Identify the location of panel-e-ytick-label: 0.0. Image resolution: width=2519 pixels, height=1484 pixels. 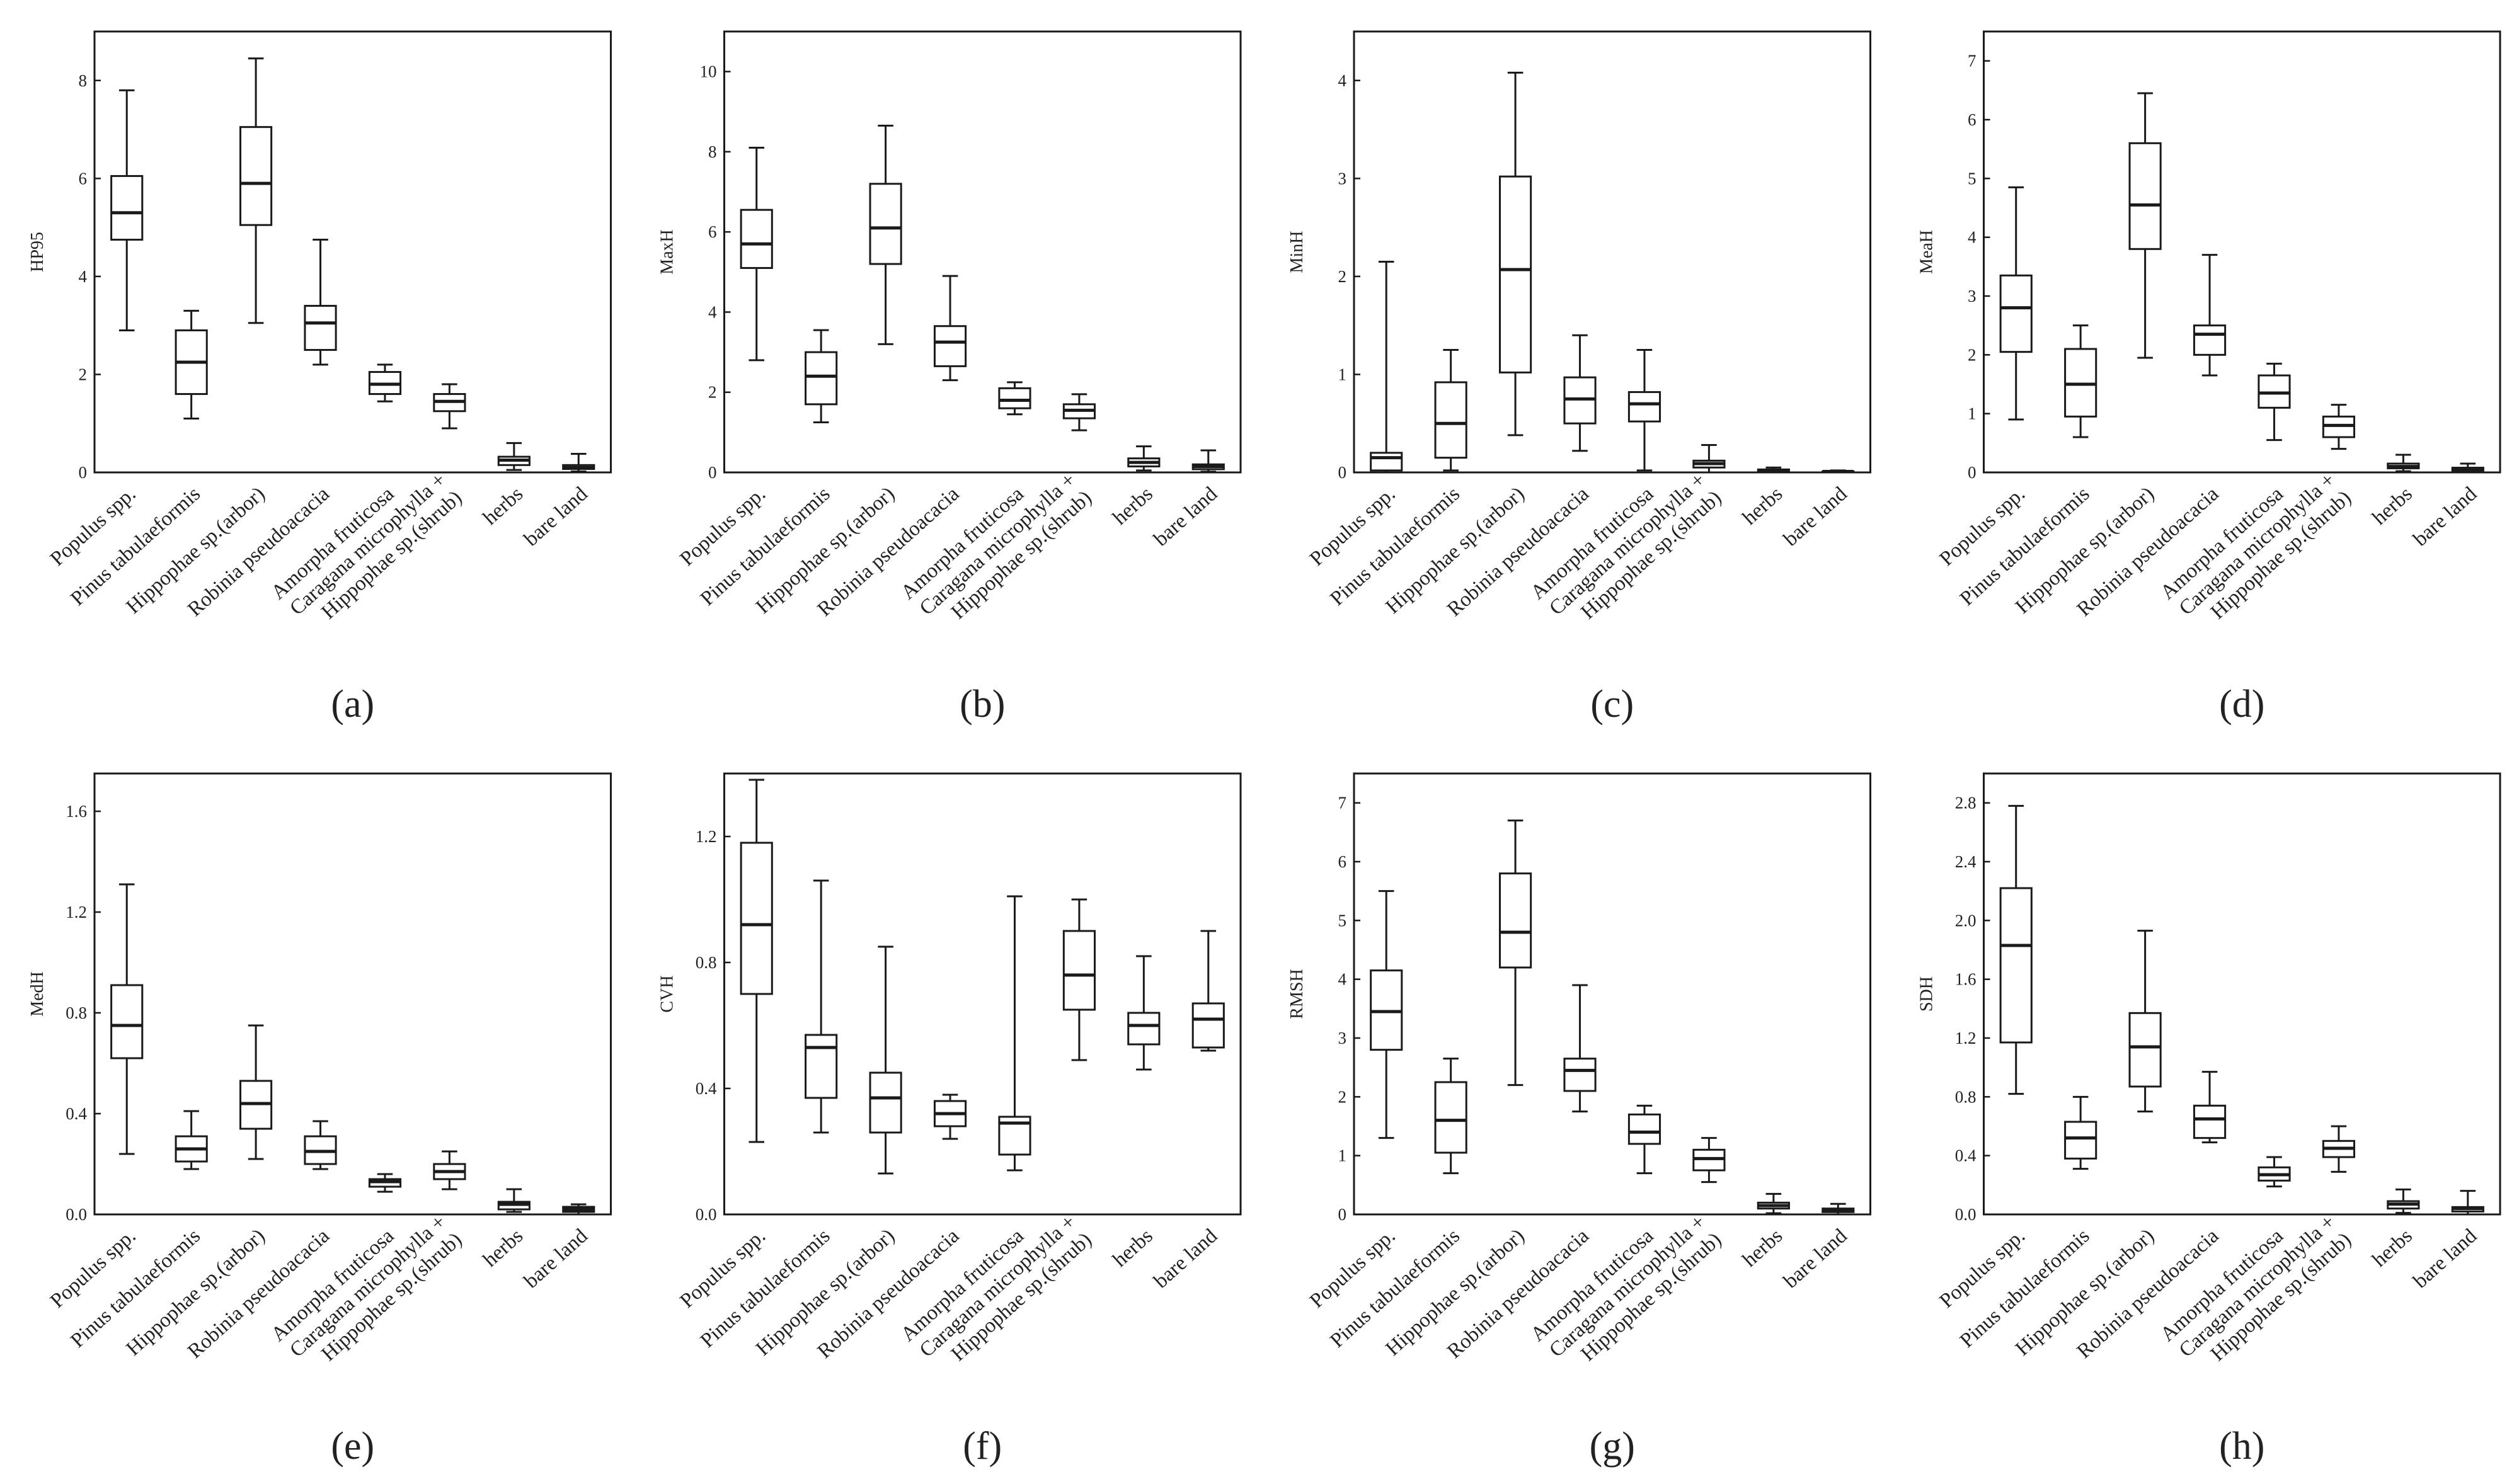
(76, 1214).